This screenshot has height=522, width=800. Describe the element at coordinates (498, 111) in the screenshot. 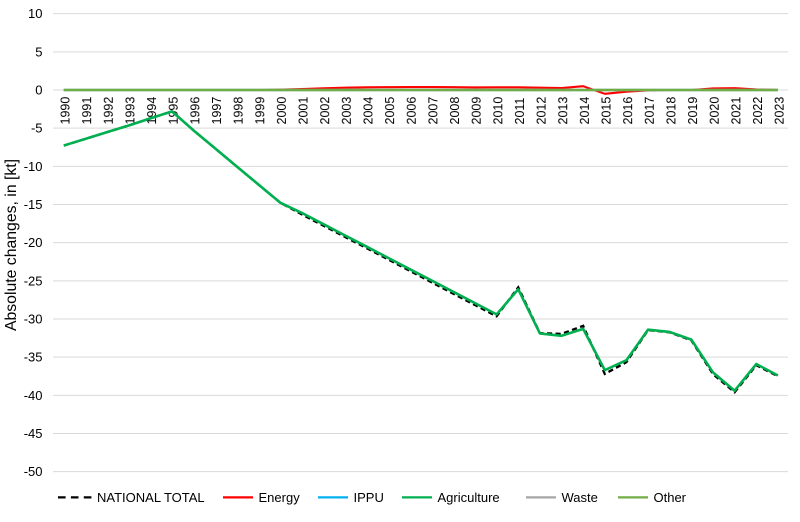

I see `svg-text: 2010` at that location.